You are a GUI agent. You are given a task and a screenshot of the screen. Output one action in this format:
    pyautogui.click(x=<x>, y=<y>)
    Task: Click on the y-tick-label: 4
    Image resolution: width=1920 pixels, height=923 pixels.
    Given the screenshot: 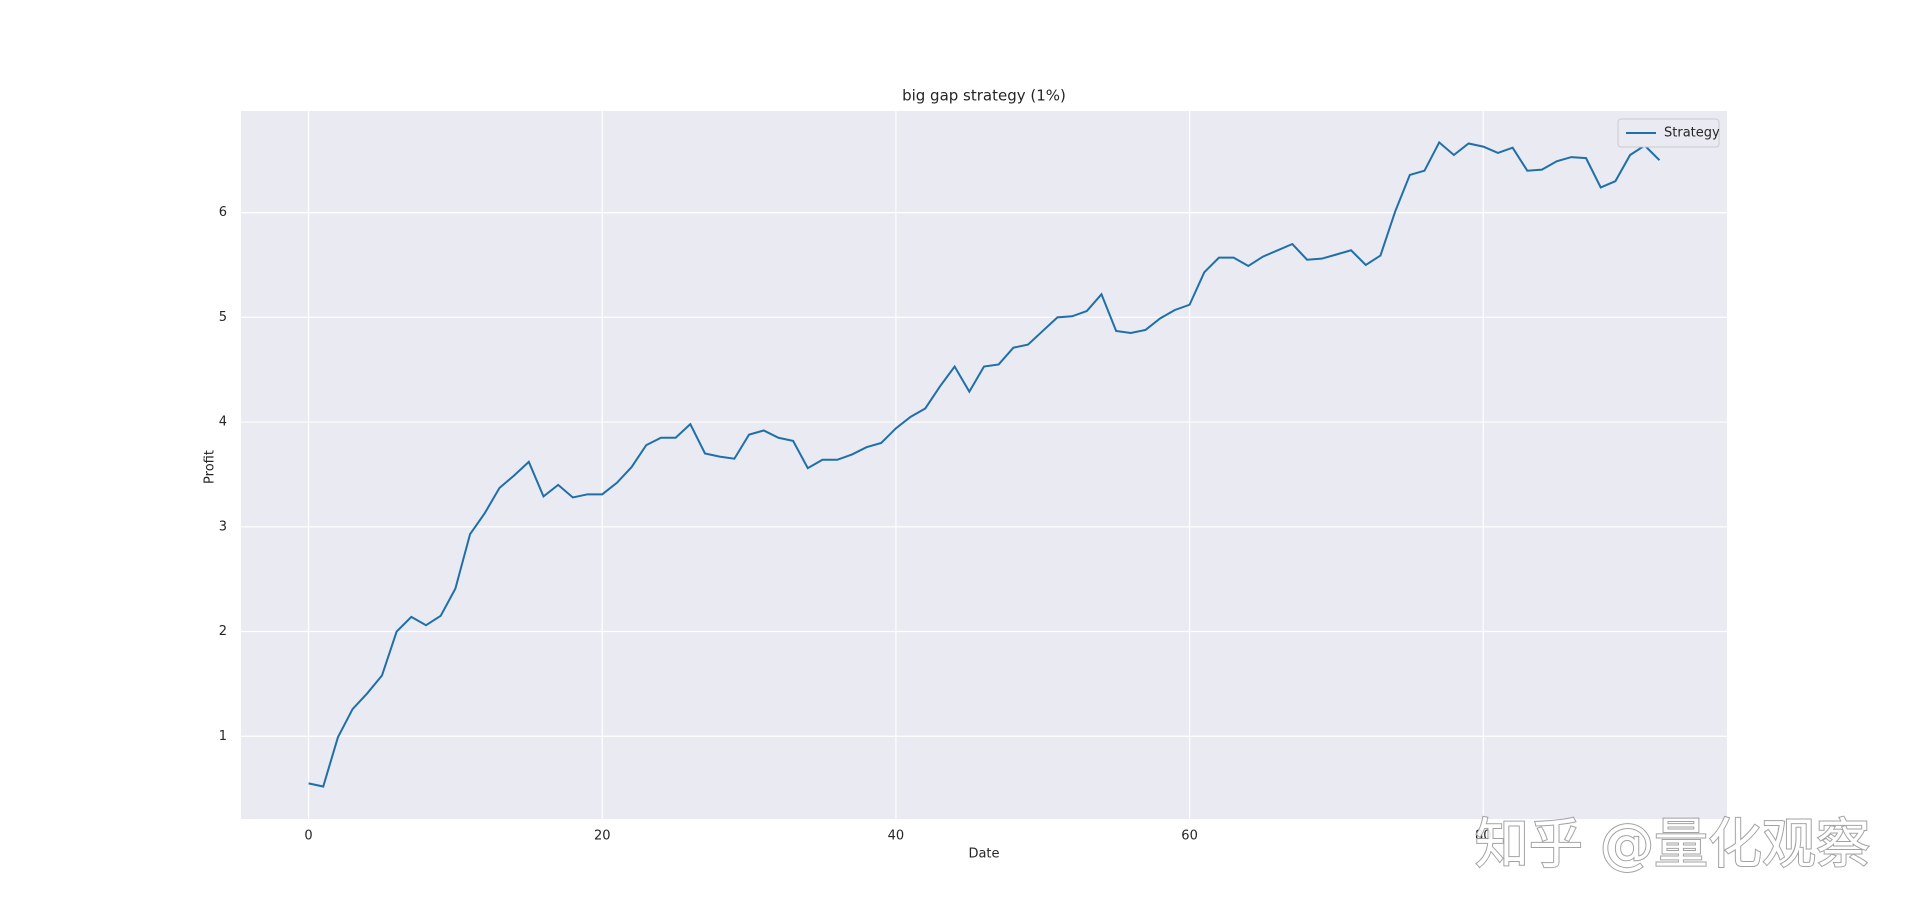 What is the action you would take?
    pyautogui.click(x=223, y=422)
    